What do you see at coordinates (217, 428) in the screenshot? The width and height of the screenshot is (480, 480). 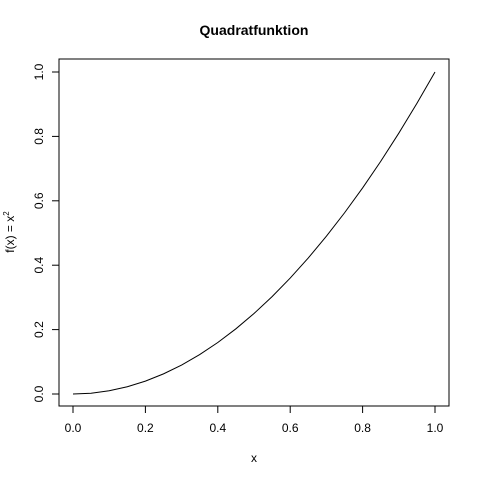 I see `x-tick-label: 0.4` at bounding box center [217, 428].